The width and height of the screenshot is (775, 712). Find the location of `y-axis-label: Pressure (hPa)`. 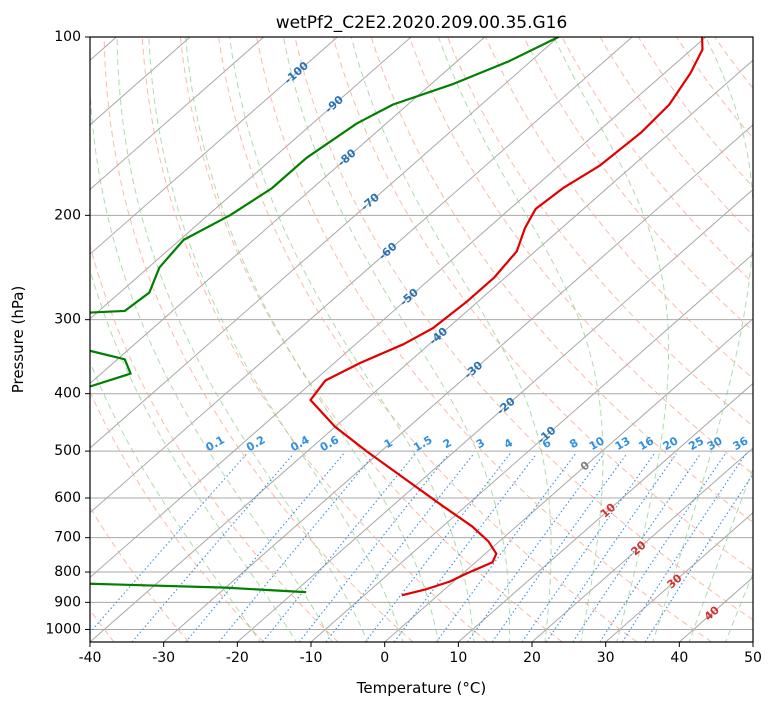

y-axis-label: Pressure (hPa) is located at coordinates (18, 340).